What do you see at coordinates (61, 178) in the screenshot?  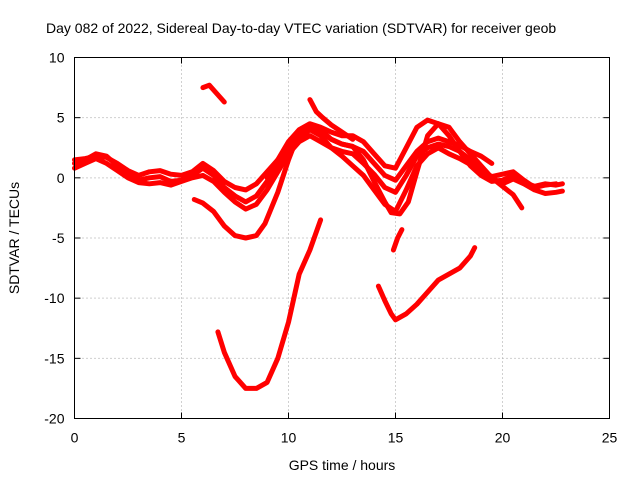 I see `y-tick-label: 0` at bounding box center [61, 178].